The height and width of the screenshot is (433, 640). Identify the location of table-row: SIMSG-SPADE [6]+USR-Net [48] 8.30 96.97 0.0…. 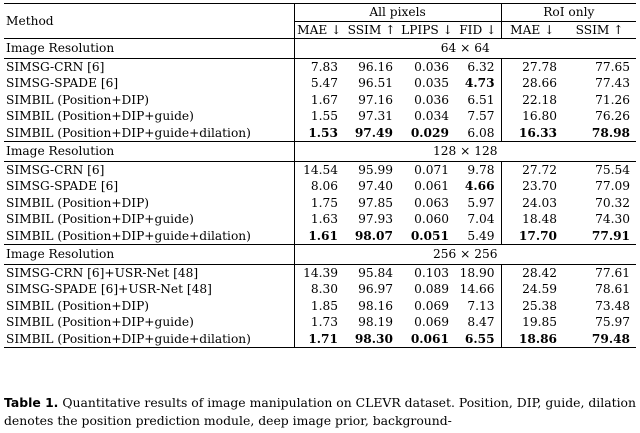
(320, 289).